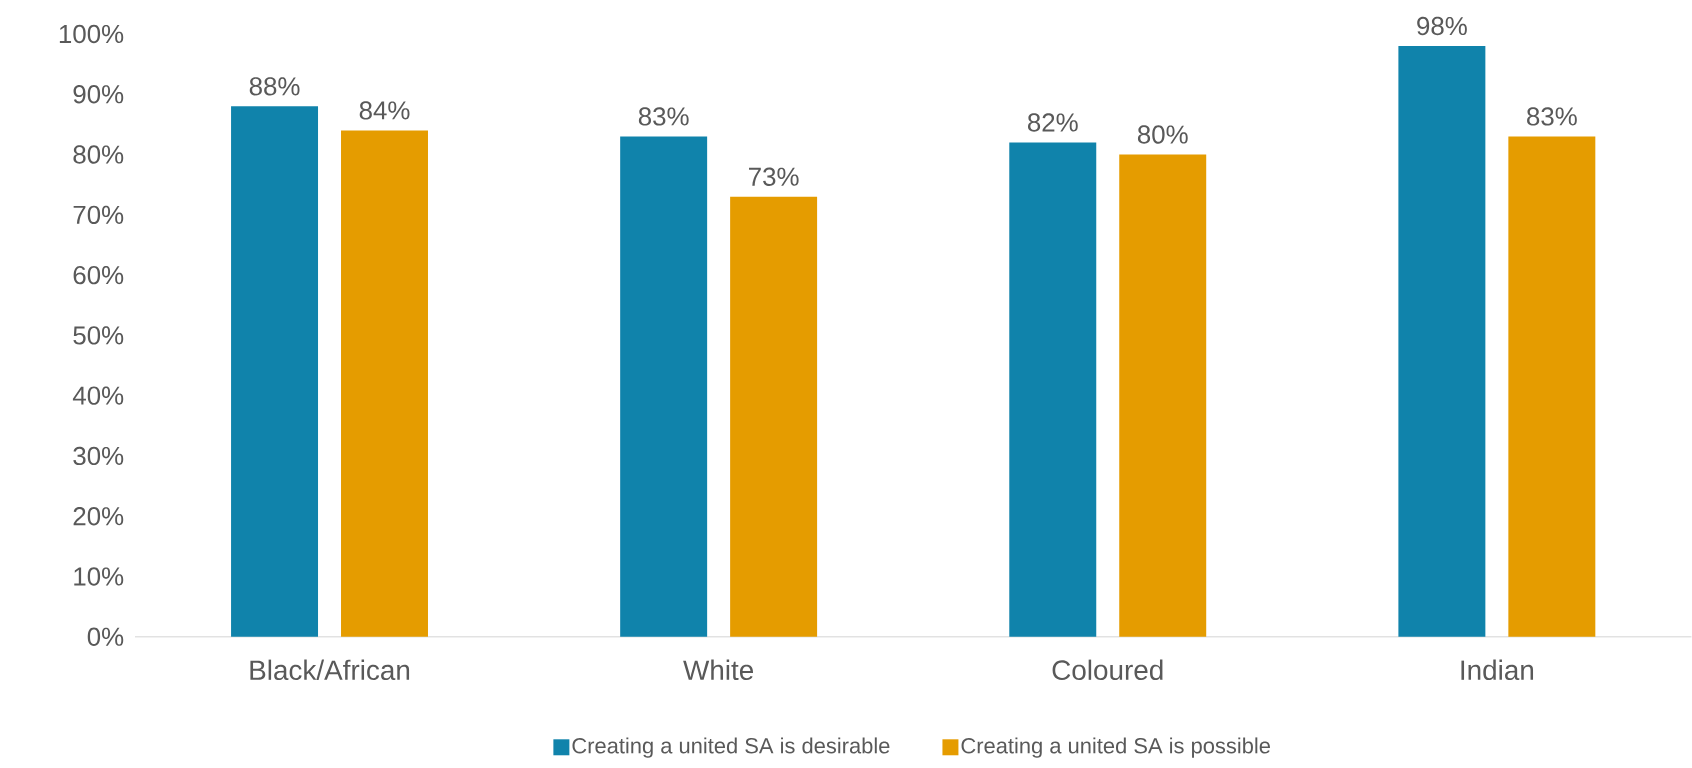 This screenshot has width=1692, height=768. What do you see at coordinates (98, 335) in the screenshot?
I see `y-tick-label: 50%` at bounding box center [98, 335].